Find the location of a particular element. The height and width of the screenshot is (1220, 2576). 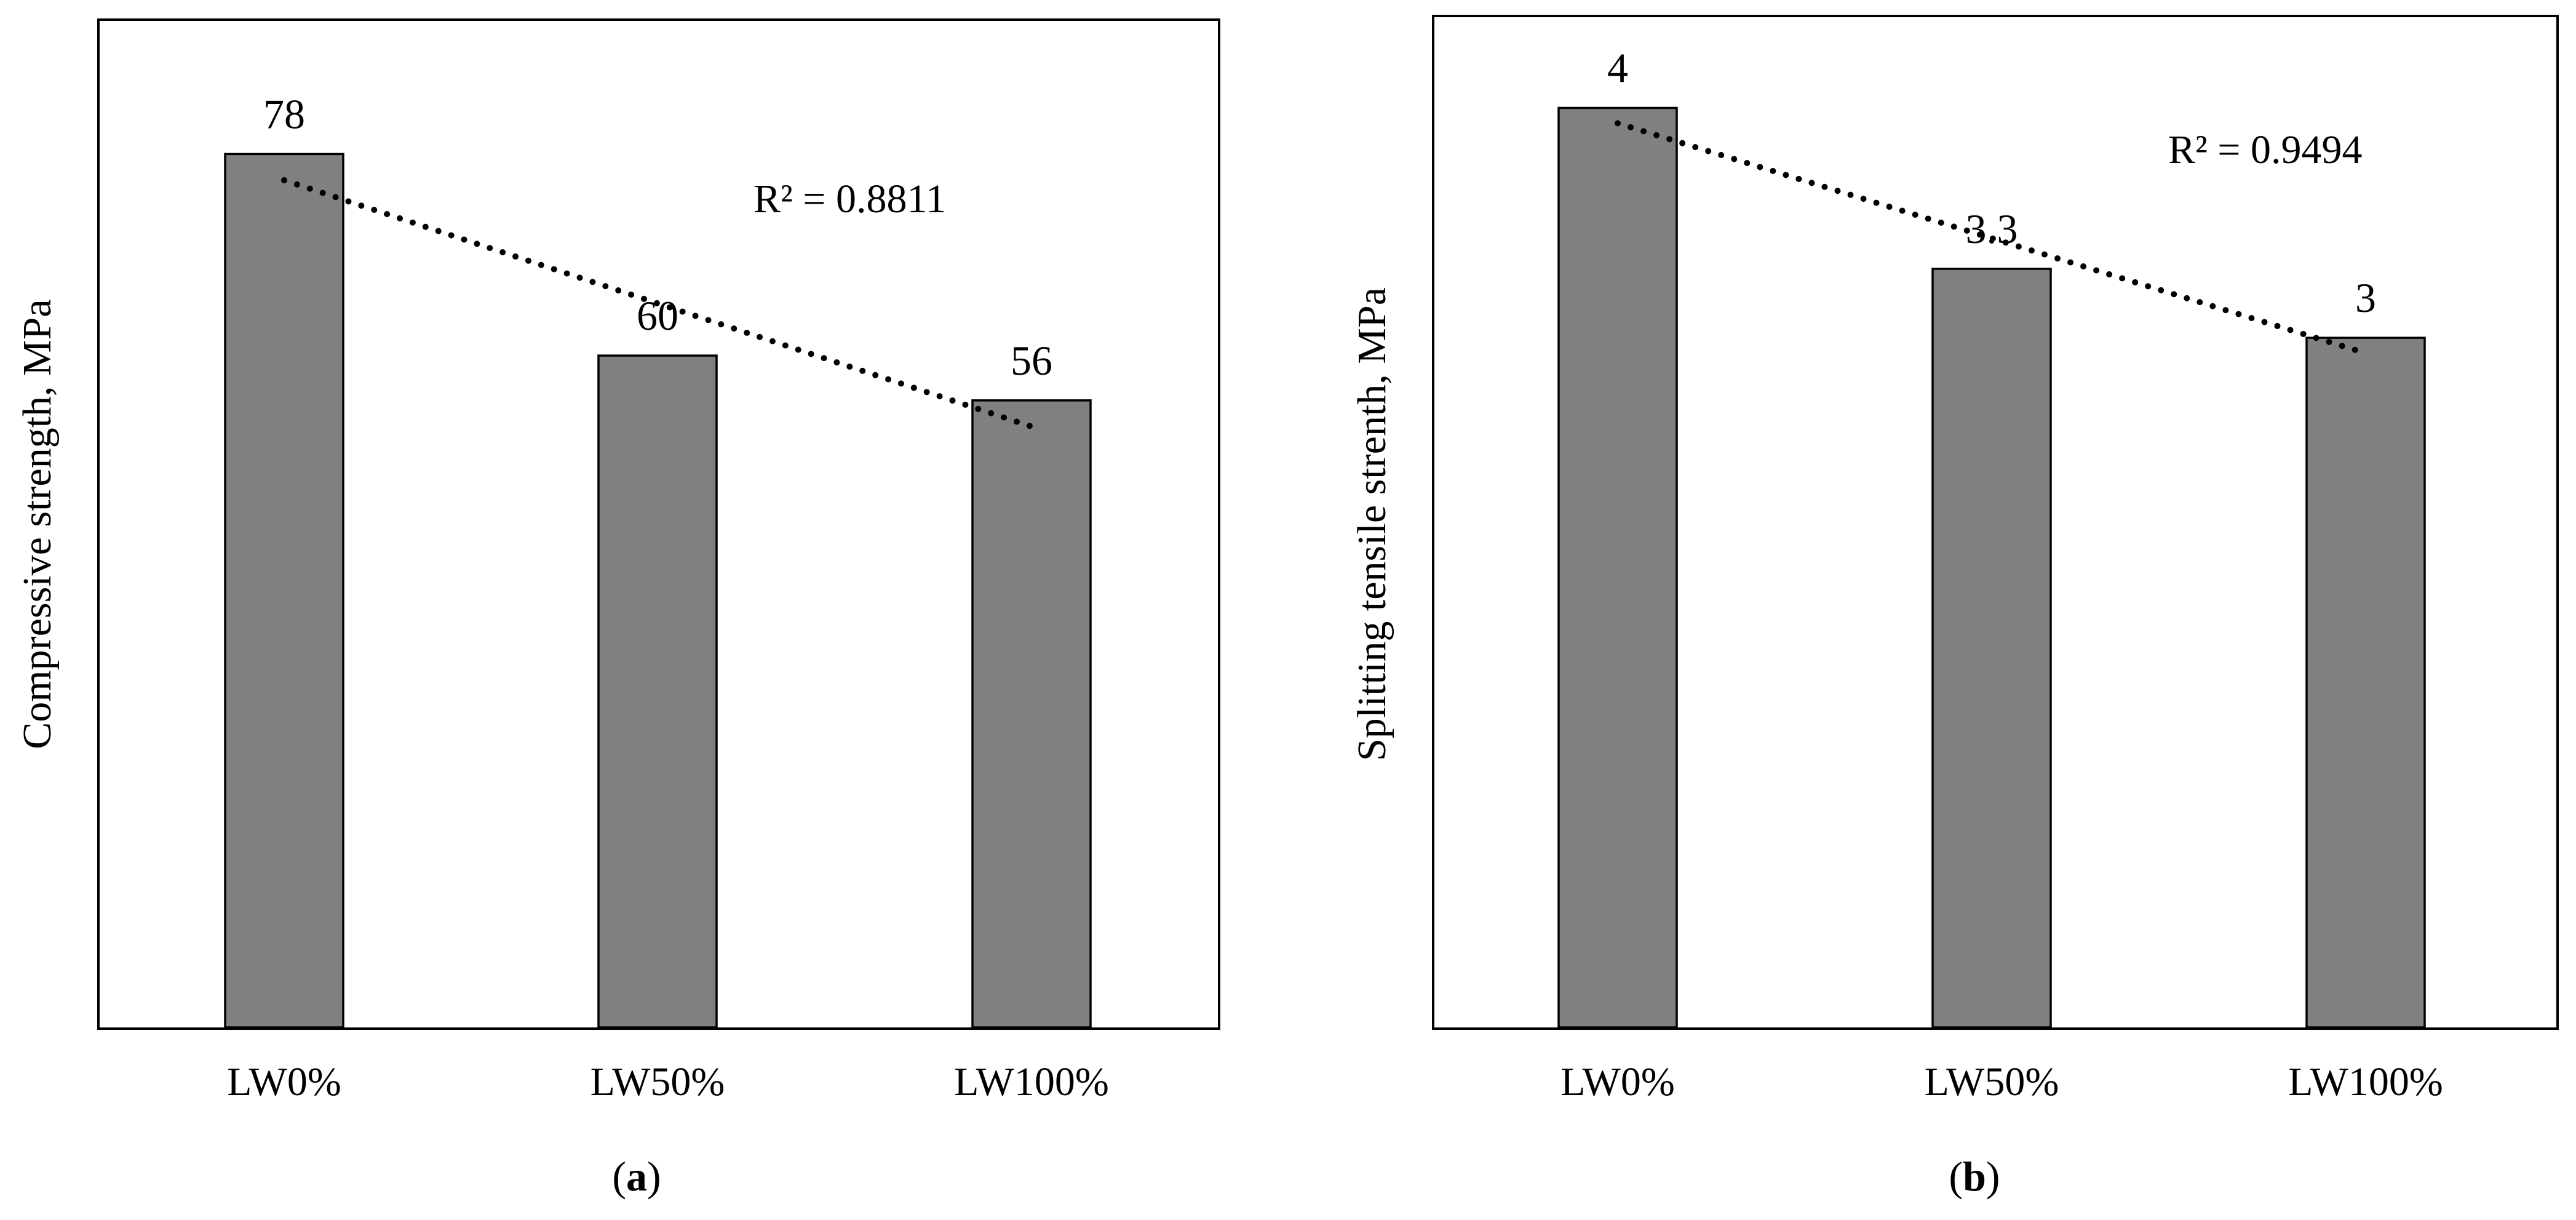

r-squared-label-b: R² = 0.9494 is located at coordinates (2265, 149).